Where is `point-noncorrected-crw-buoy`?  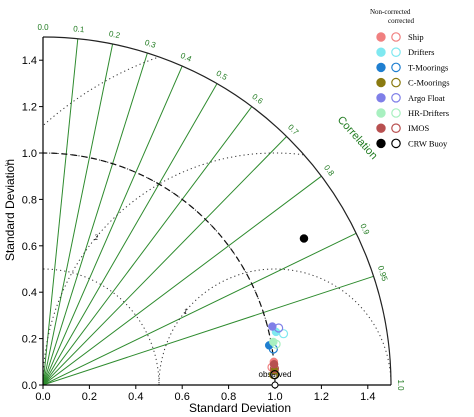
point-noncorrected-crw-buoy is located at coordinates (304, 238).